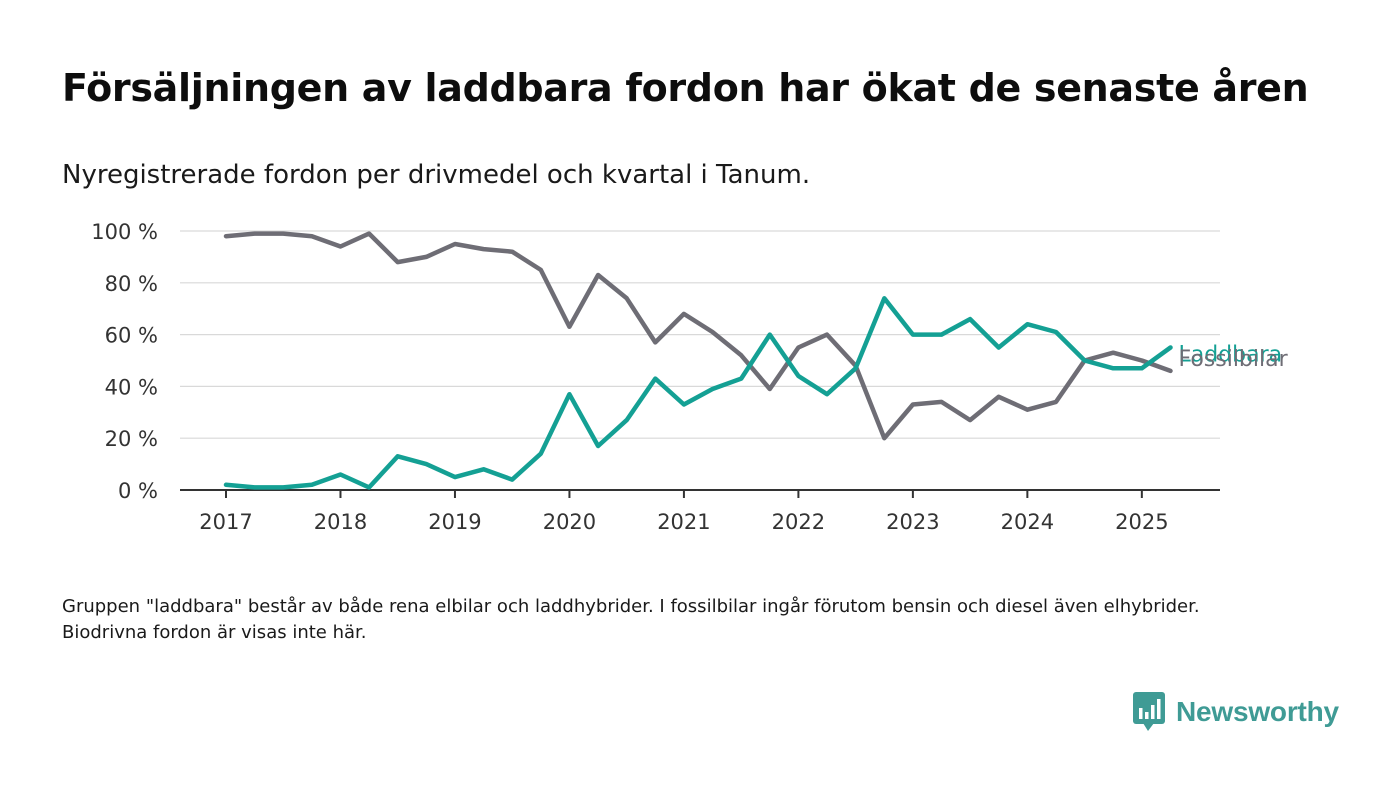 The width and height of the screenshot is (1400, 793). I want to click on x-tick-label: 2022, so click(798, 522).